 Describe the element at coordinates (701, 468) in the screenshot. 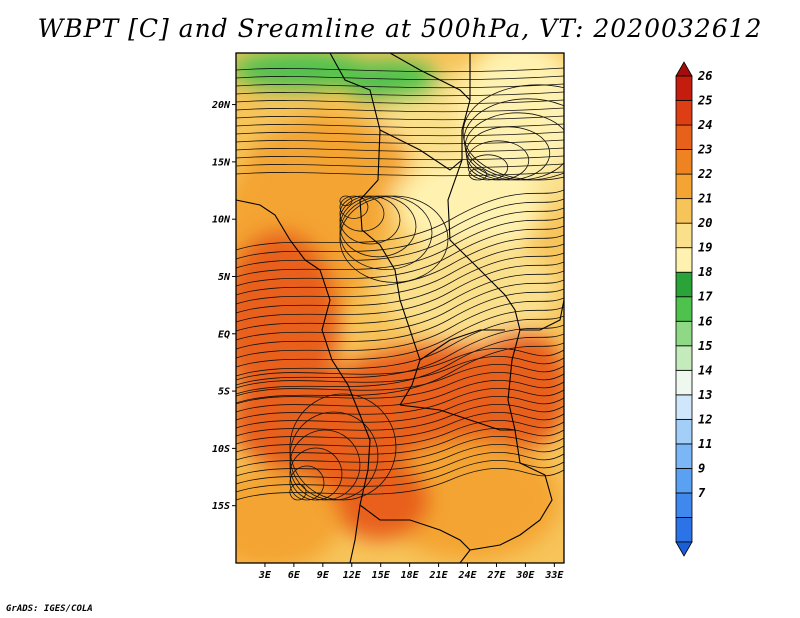

I see `colorbar-label: 9` at that location.